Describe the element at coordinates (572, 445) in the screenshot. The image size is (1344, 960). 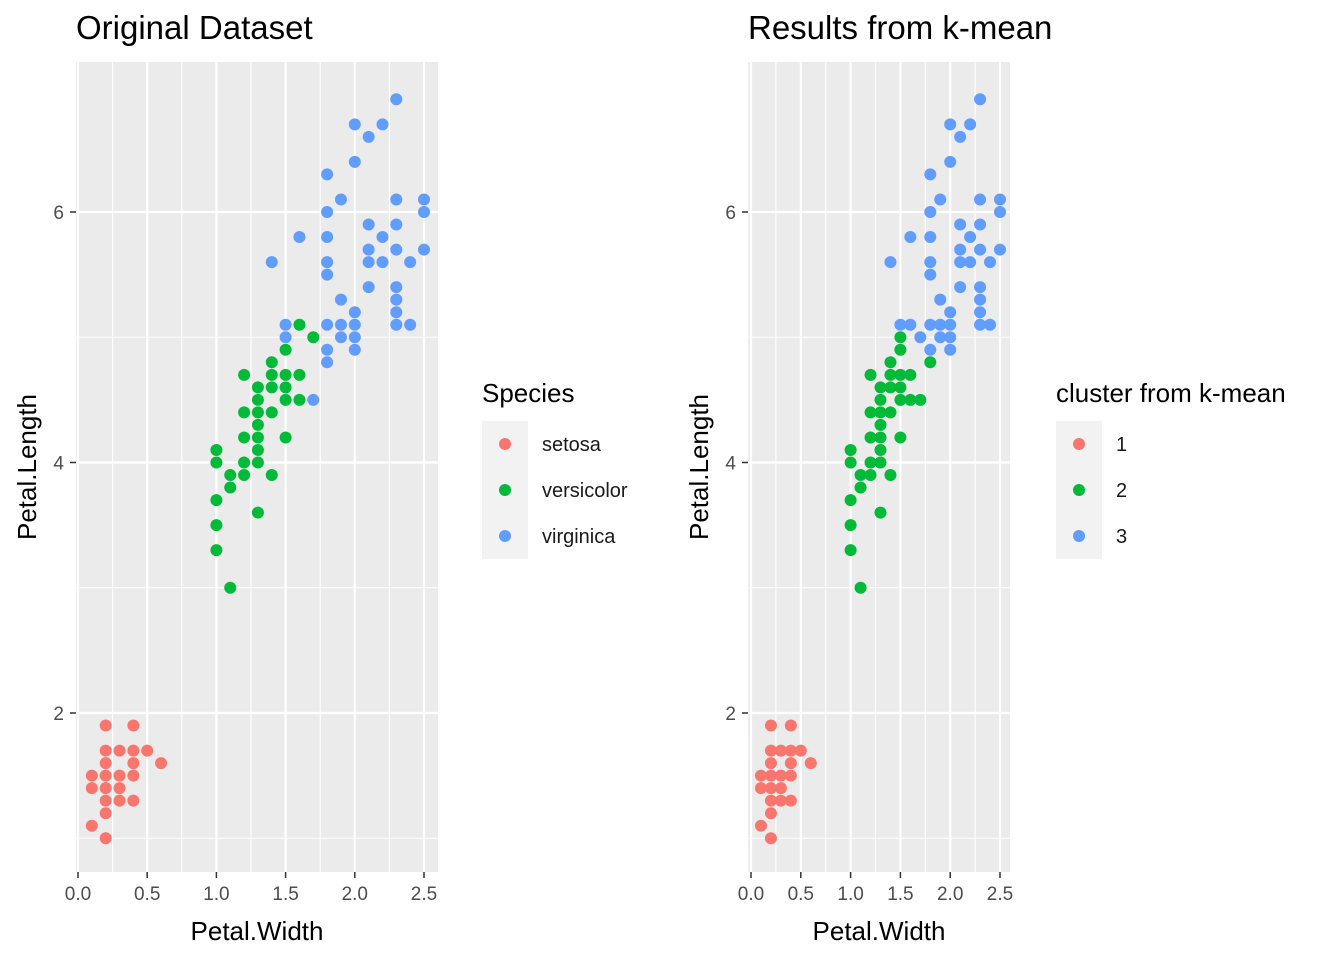
I see `legend-label: setosa` at that location.